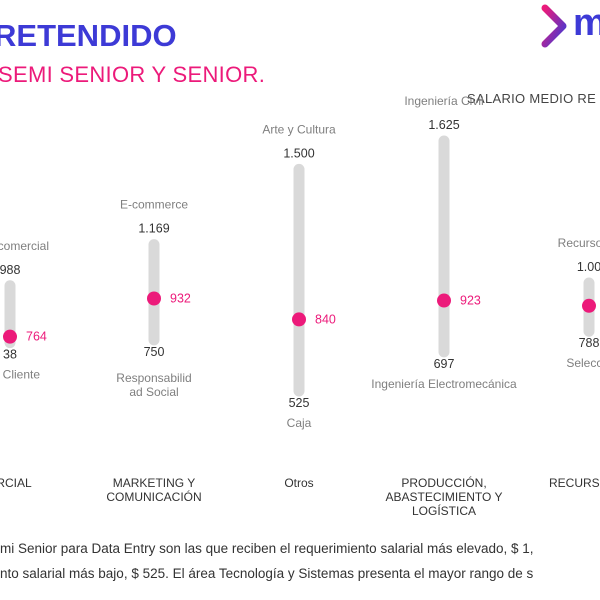  What do you see at coordinates (444, 497) in the screenshot?
I see `category-label: ABASTECIMIENTO Y` at bounding box center [444, 497].